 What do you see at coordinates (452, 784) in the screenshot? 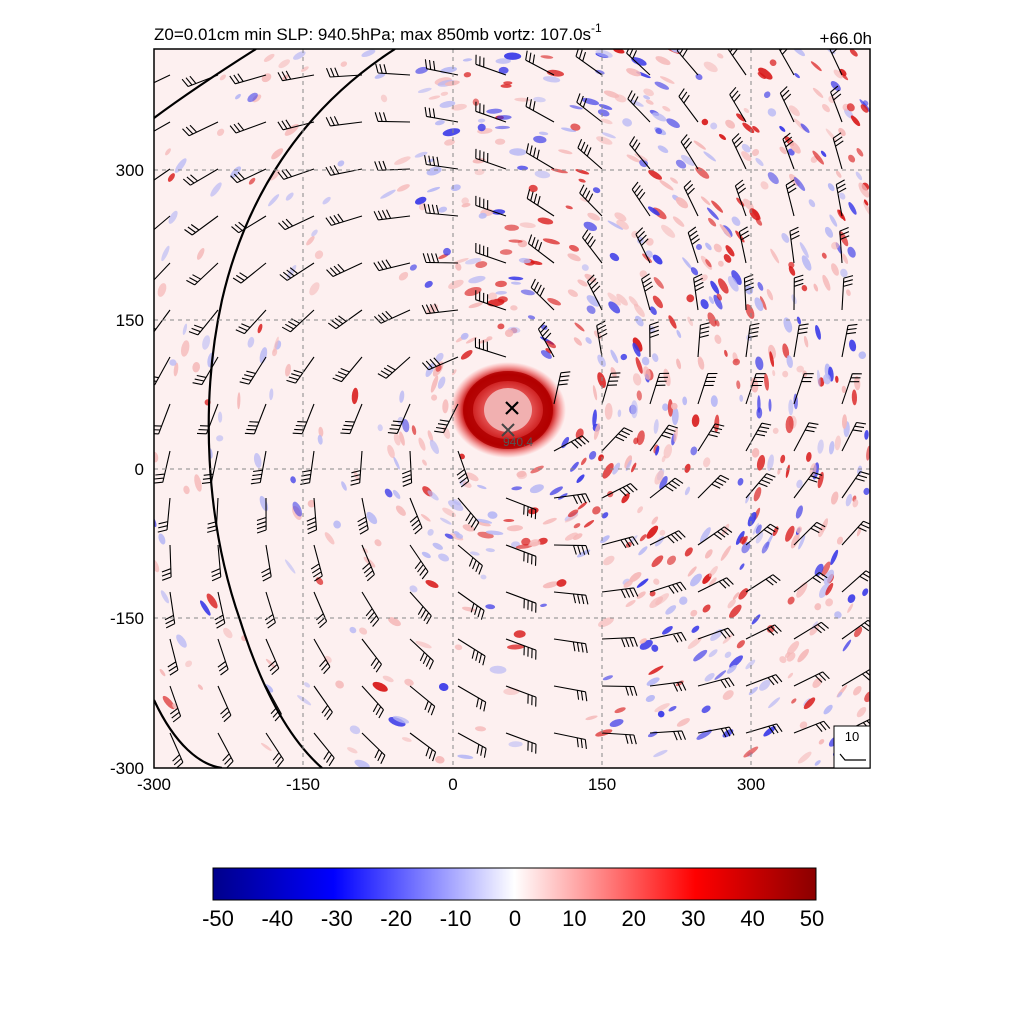
I see `x-tick-label: 0` at bounding box center [452, 784].